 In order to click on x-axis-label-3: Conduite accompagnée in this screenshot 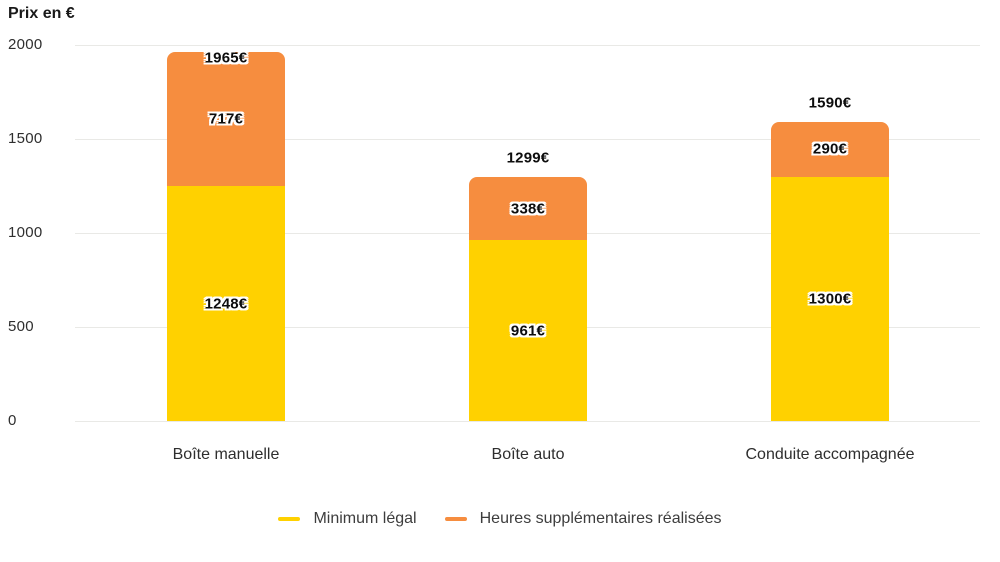, I will do `click(830, 454)`.